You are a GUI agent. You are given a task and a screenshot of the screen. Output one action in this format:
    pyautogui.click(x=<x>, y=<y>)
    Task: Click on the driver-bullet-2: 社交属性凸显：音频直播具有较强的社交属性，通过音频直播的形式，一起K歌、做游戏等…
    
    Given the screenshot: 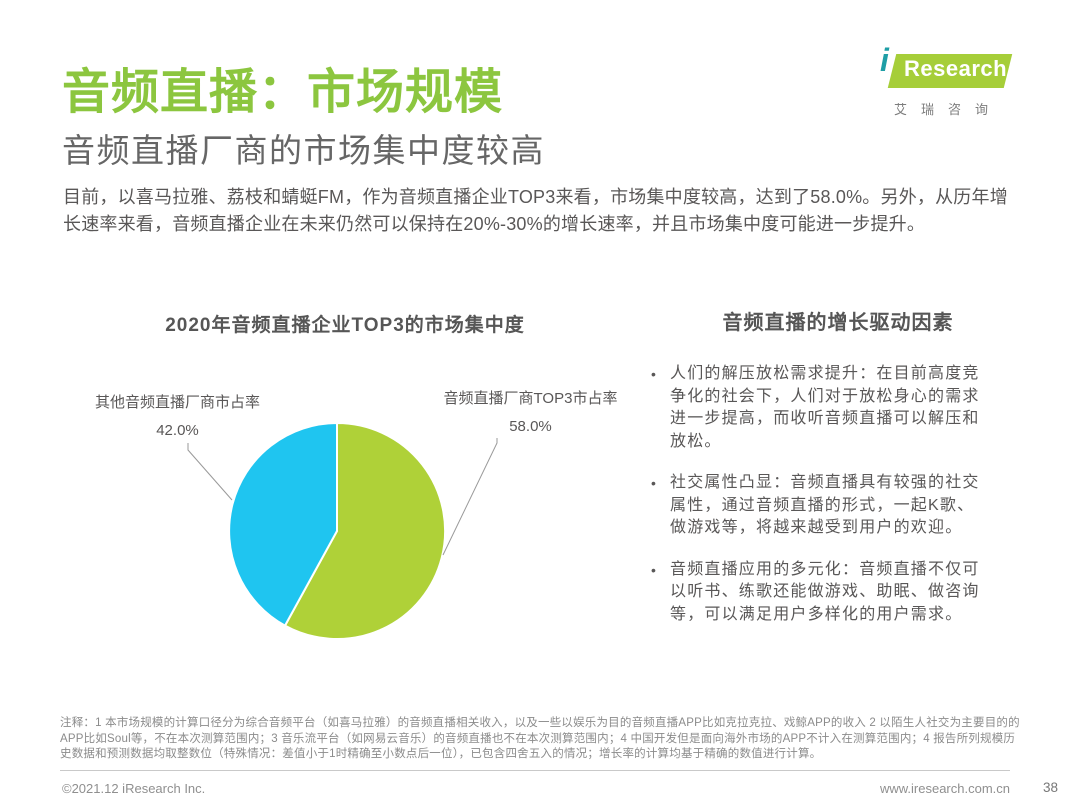 What is the action you would take?
    pyautogui.click(x=817, y=506)
    